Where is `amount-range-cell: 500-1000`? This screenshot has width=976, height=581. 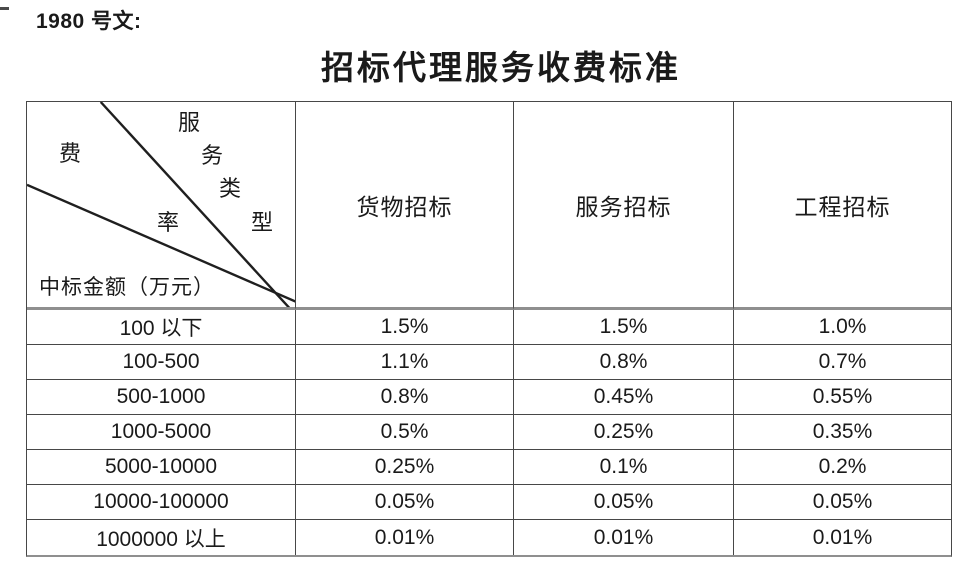 amount-range-cell: 500-1000 is located at coordinates (161, 397).